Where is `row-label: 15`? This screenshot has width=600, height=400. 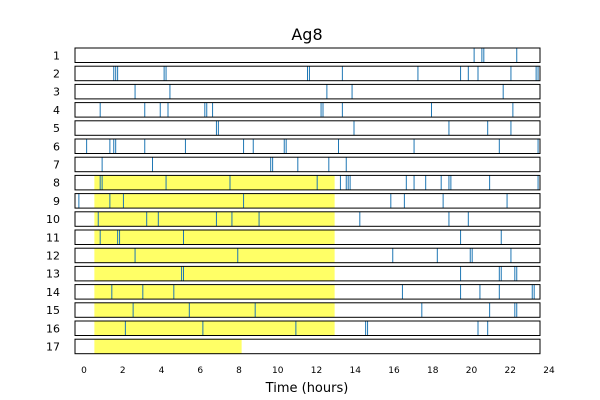
row-label: 15 is located at coordinates (53, 310).